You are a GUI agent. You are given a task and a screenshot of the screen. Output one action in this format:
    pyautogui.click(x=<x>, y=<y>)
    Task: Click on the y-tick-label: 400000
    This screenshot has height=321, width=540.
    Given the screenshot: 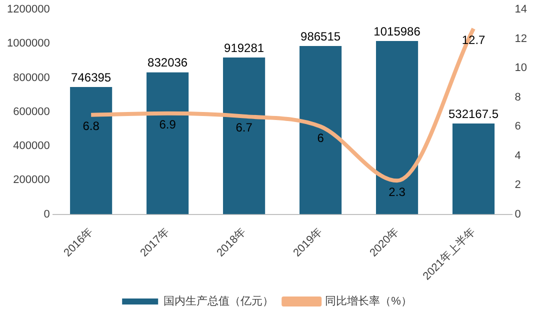 What is the action you would take?
    pyautogui.click(x=31, y=146)
    